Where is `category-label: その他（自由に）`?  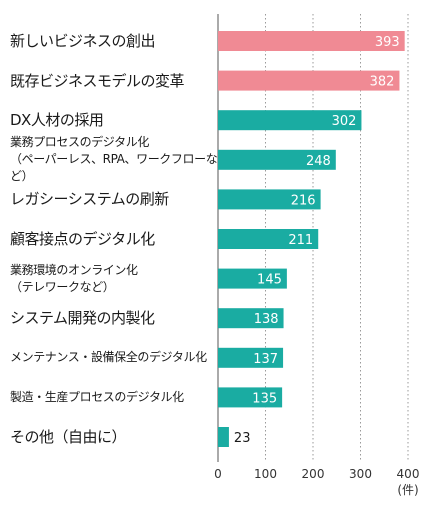 category-label: その他（自由に） is located at coordinates (115, 437).